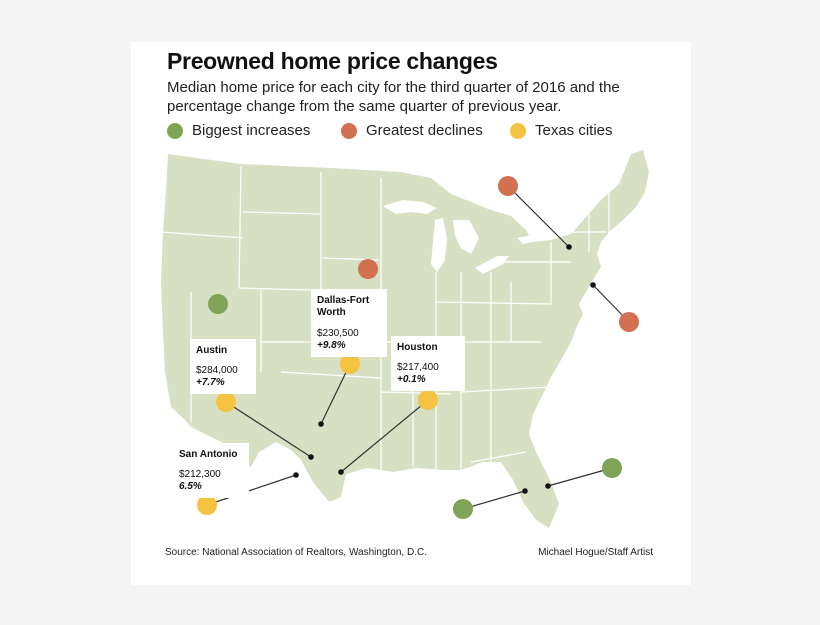  I want to click on callout-dallas-change: +9.8%, so click(331, 345).